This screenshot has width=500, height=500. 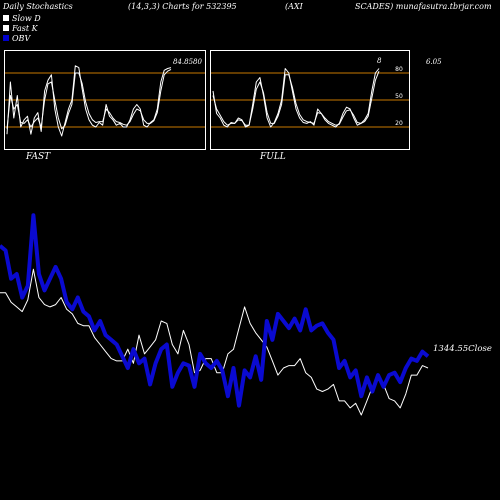 I want to click on close-value: 1344.55, so click(x=451, y=349).